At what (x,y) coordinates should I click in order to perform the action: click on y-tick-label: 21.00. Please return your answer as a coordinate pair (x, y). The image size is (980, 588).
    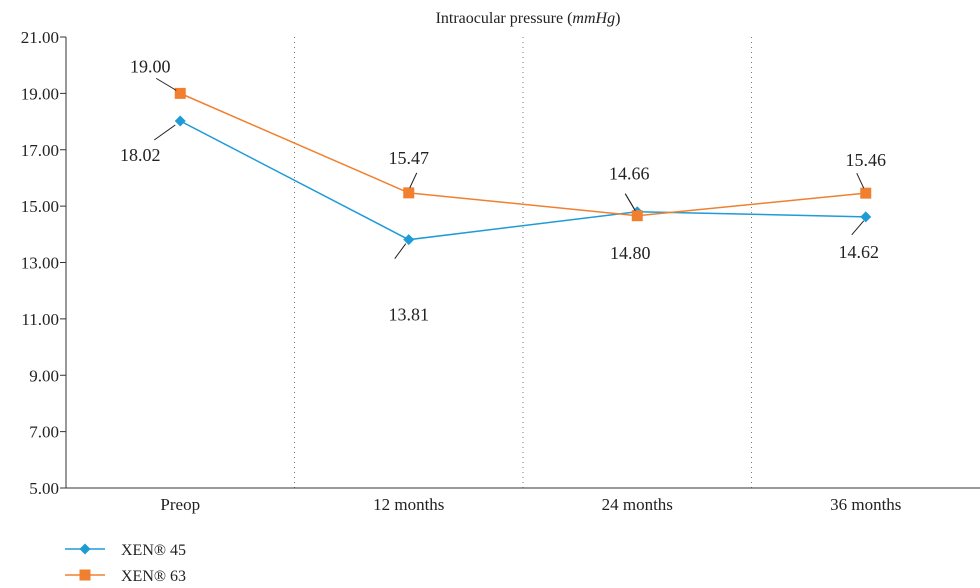
    Looking at the image, I should click on (40, 37).